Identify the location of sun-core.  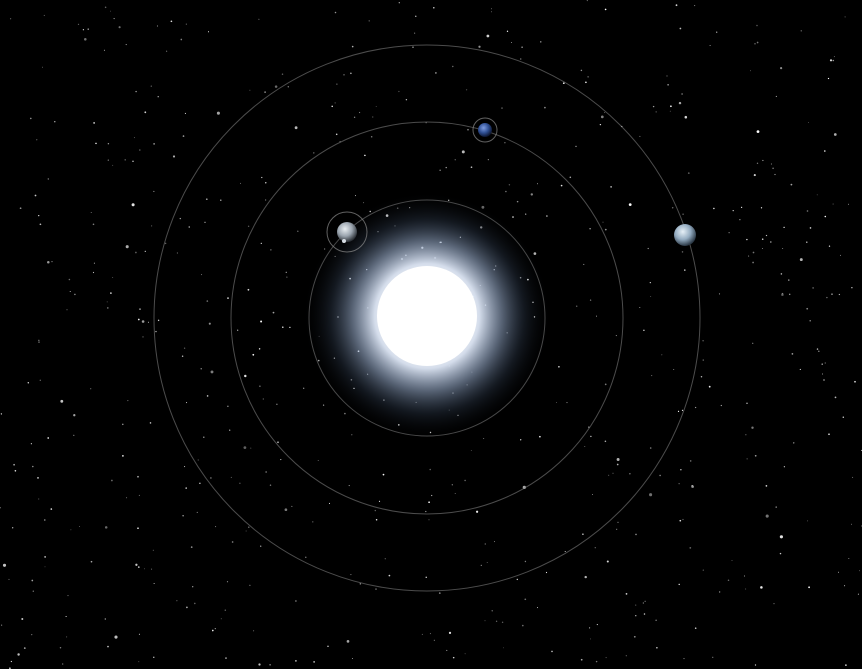
(427, 316).